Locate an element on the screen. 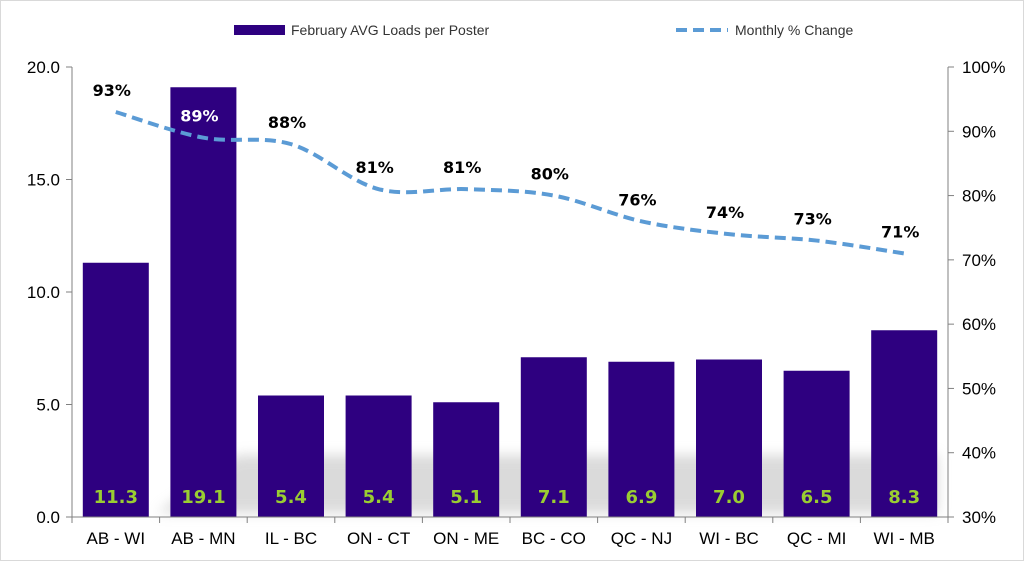 The width and height of the screenshot is (1024, 561). category-label-4: ON - ME is located at coordinates (466, 538).